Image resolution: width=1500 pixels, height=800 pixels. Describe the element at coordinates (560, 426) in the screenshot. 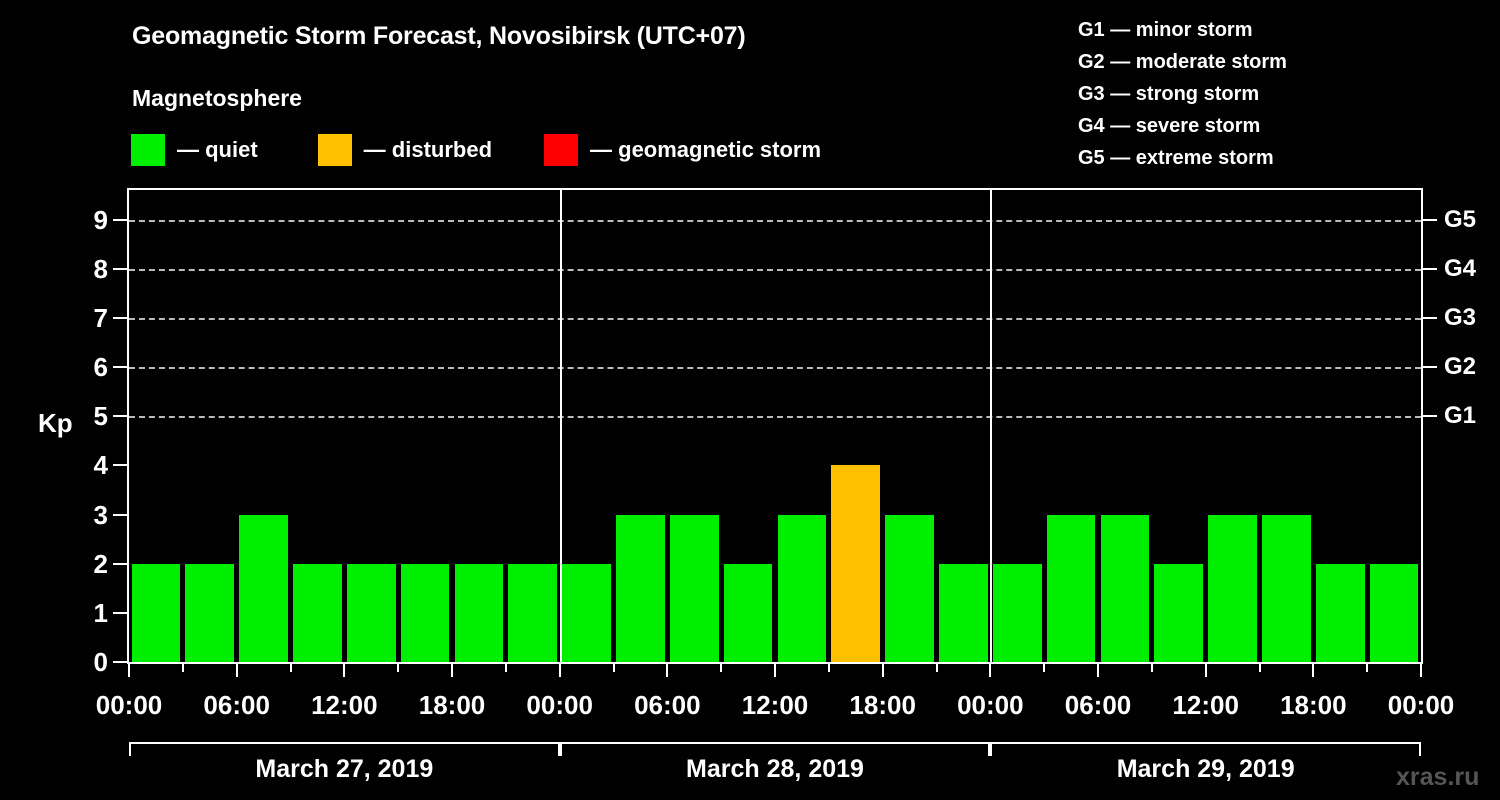

I see `day-divider` at that location.